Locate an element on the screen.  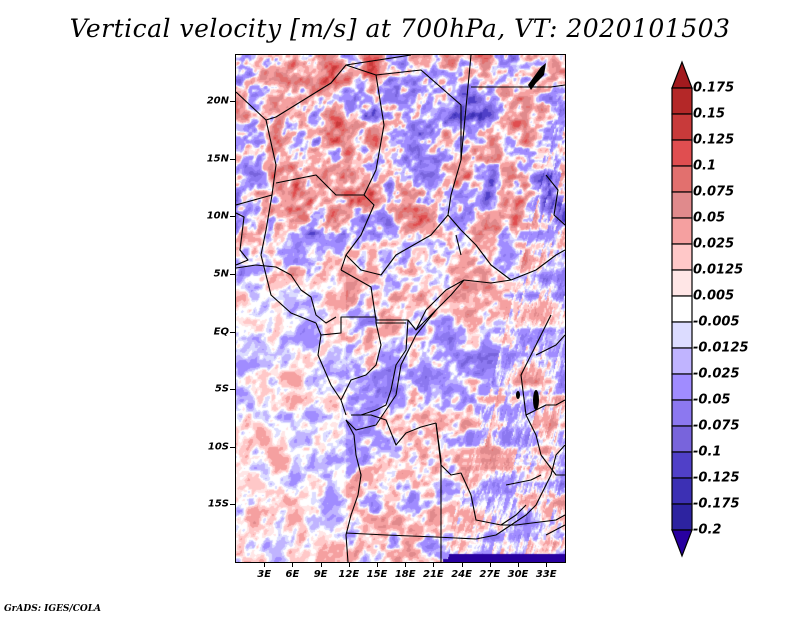
colorbar-label: -0.175 is located at coordinates (716, 504).